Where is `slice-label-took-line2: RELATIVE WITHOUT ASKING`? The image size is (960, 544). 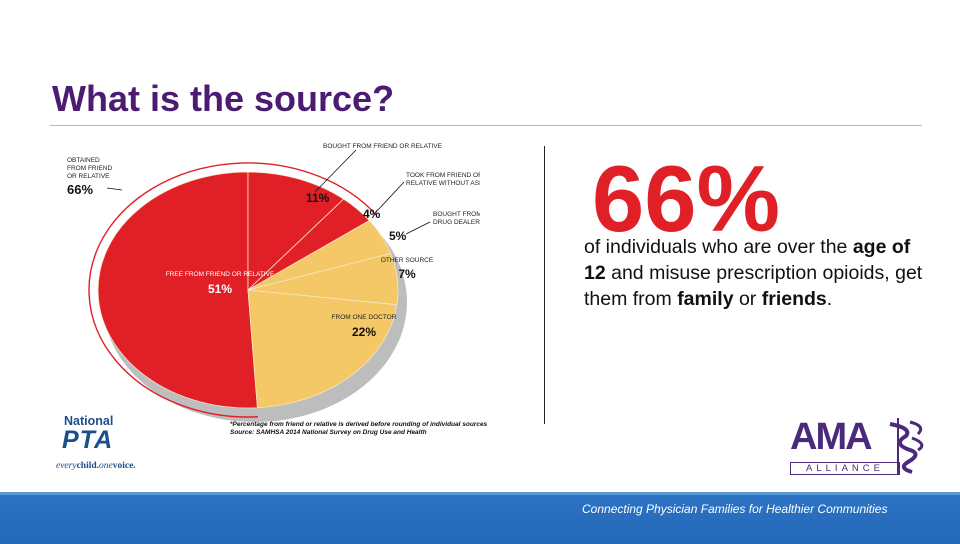 slice-label-took-line2: RELATIVE WITHOUT ASKING is located at coordinates (443, 183).